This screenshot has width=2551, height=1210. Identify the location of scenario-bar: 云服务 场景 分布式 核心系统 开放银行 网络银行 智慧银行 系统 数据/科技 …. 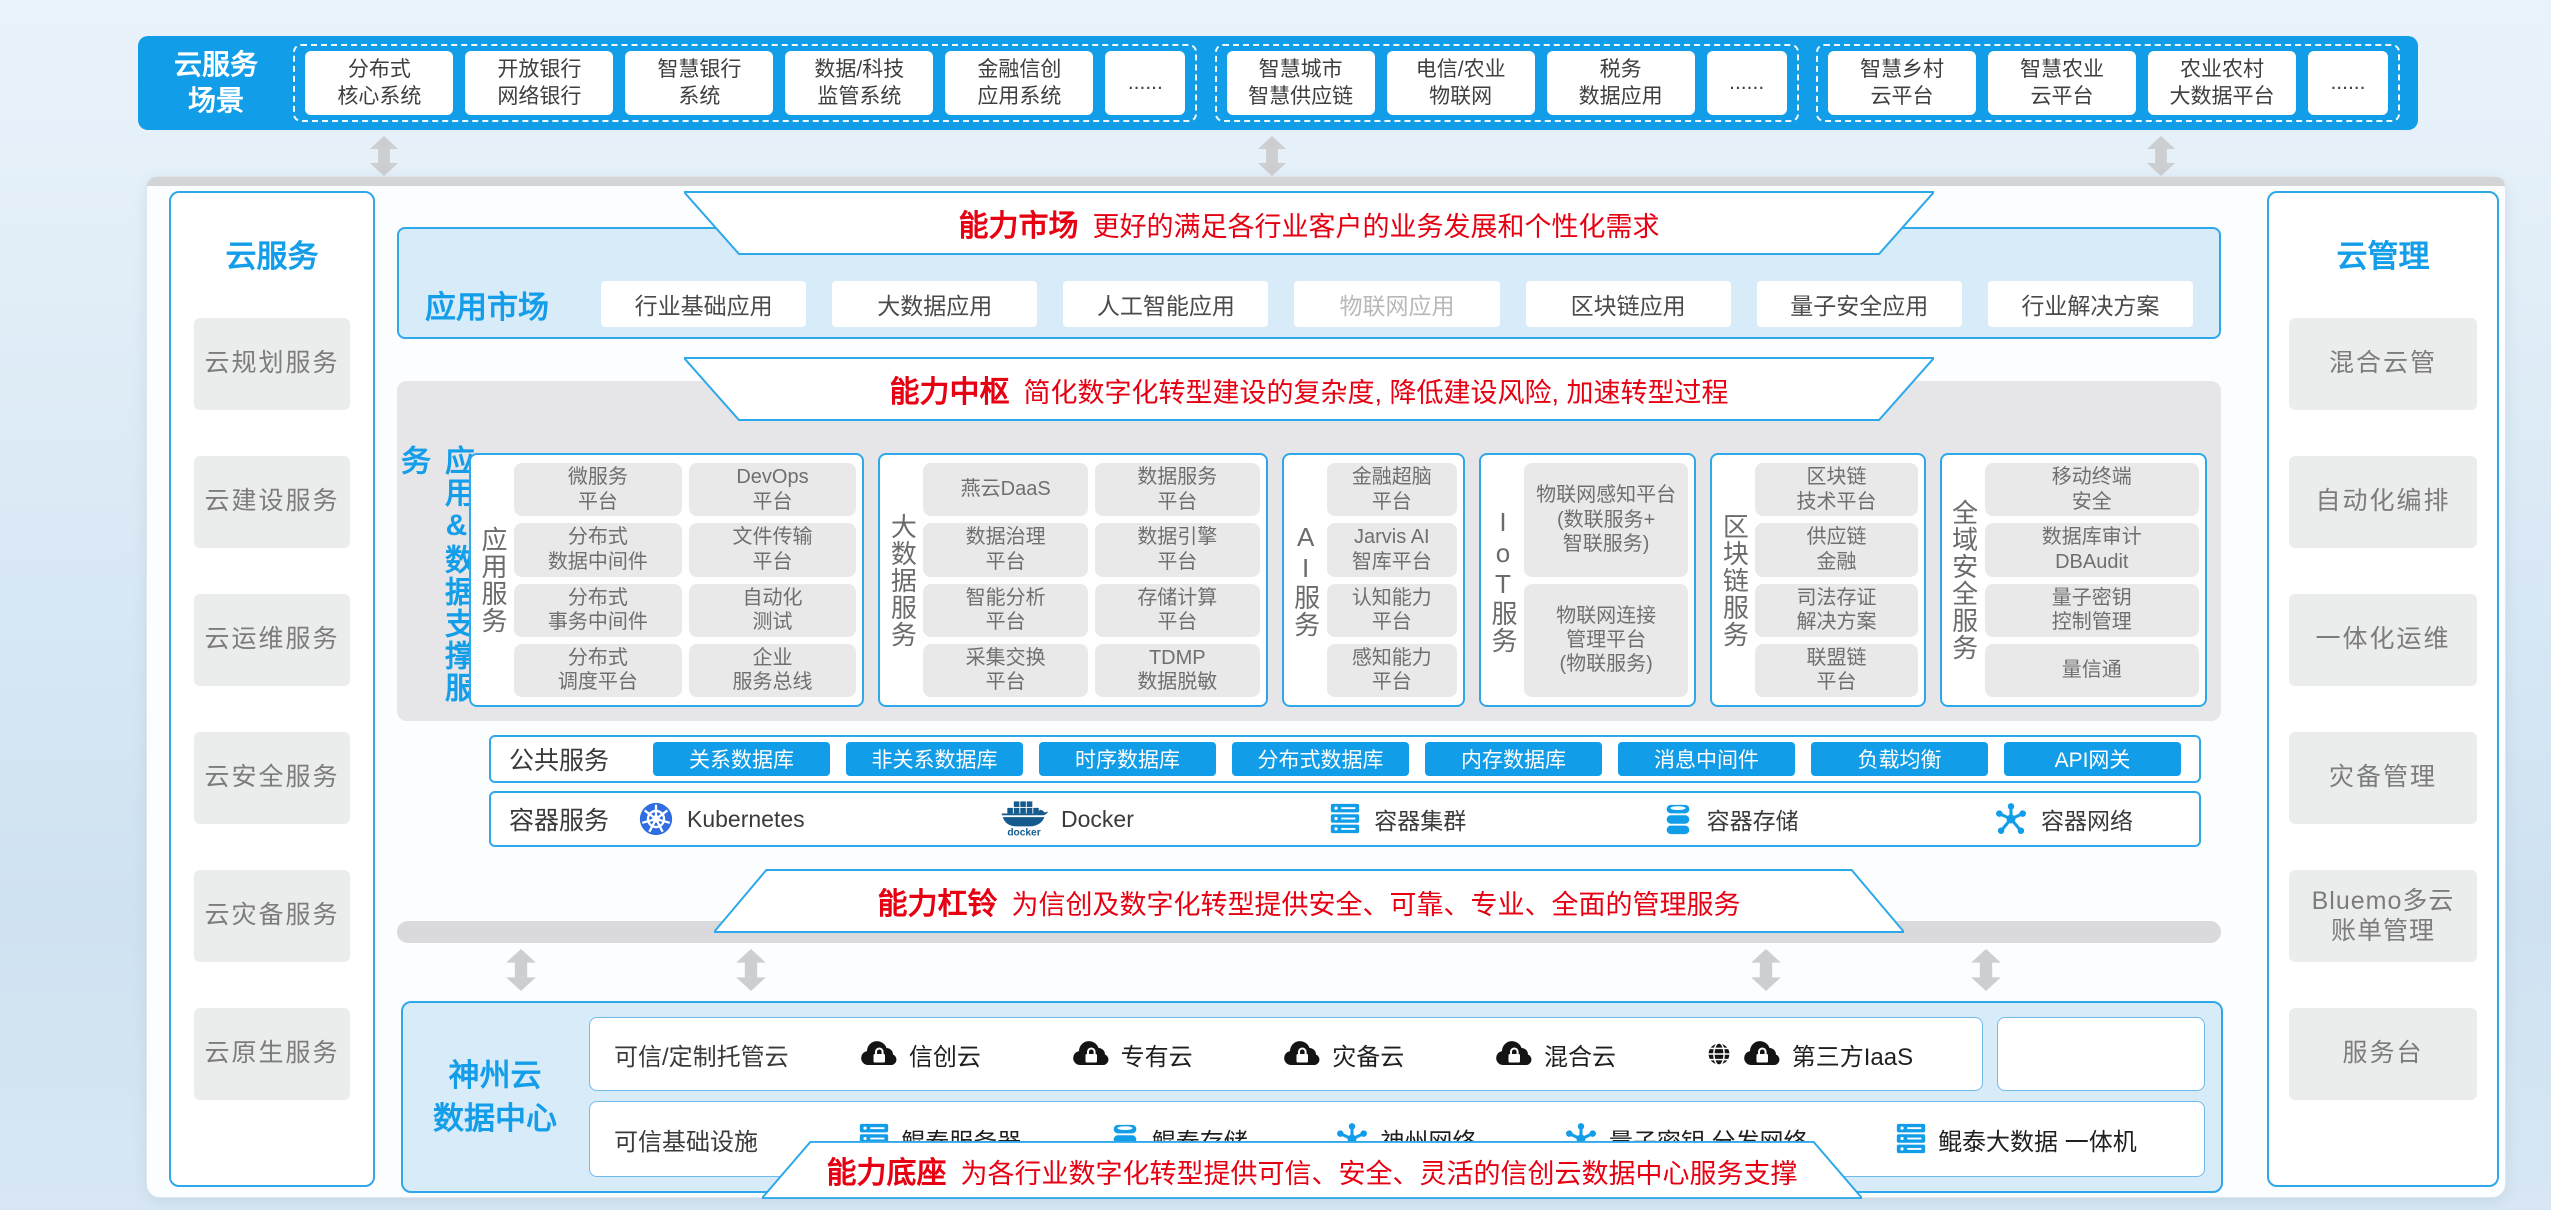
(1278, 83).